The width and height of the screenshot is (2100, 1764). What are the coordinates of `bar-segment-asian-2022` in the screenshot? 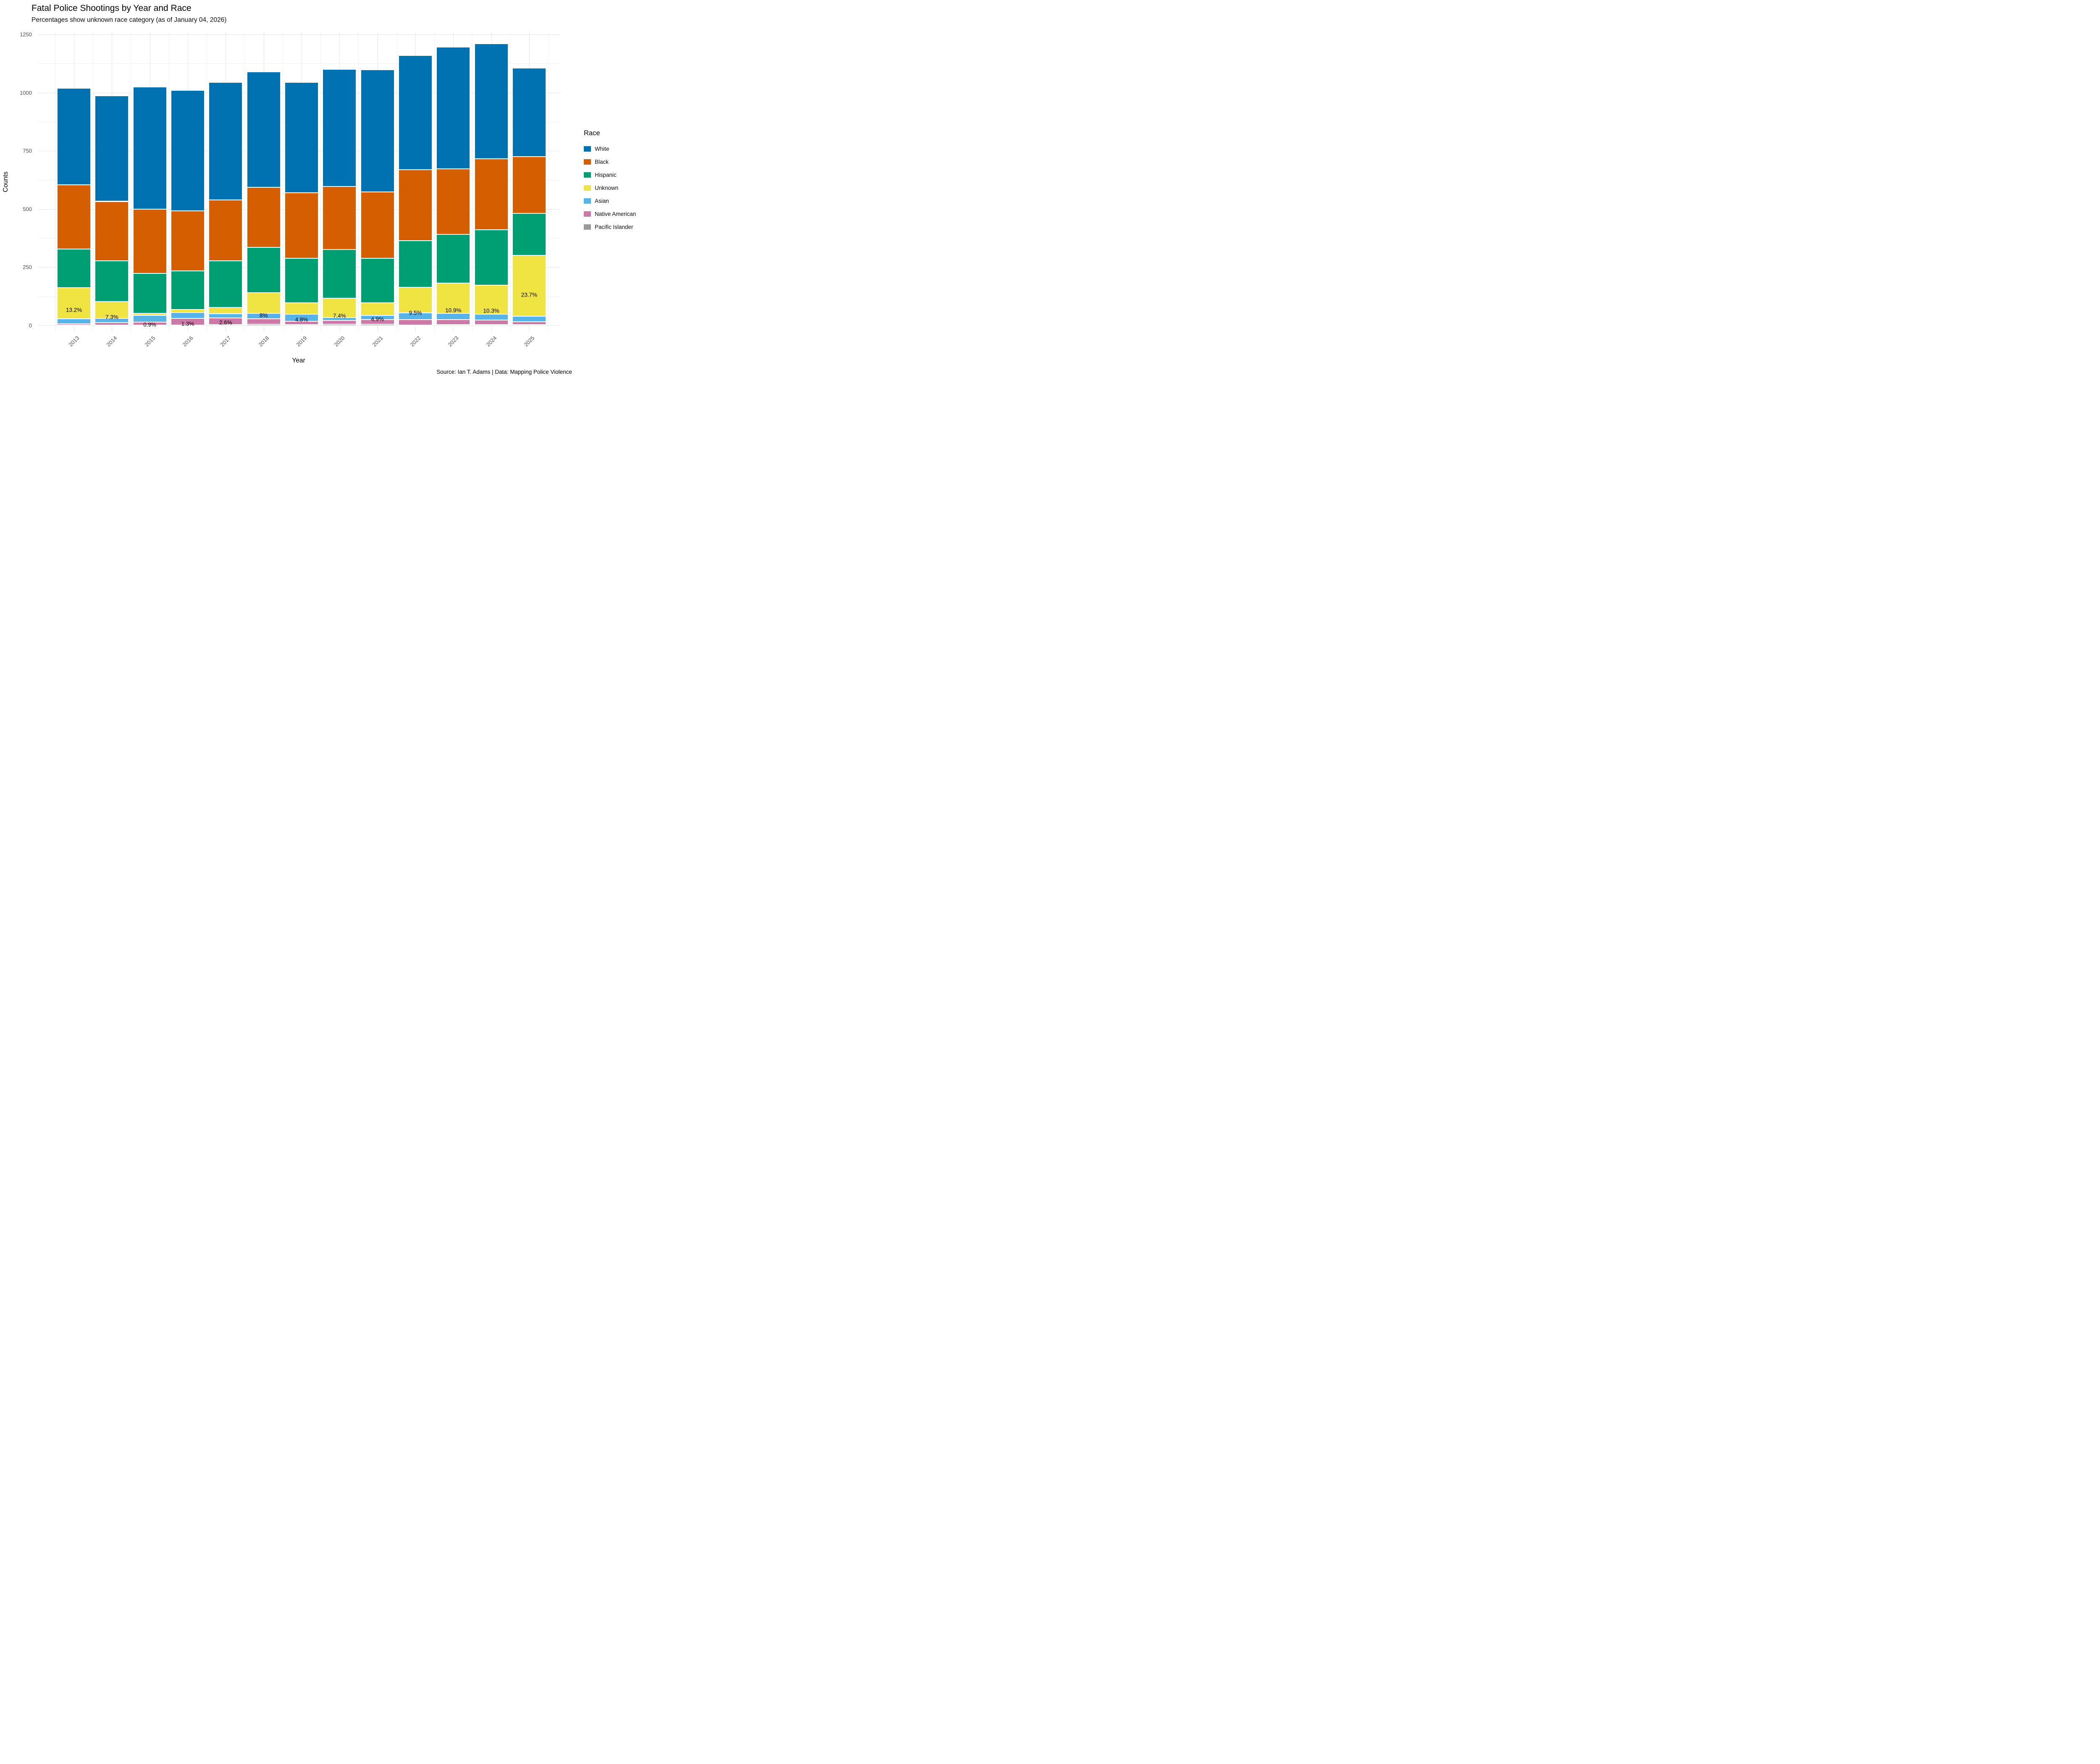 It's located at (415, 316).